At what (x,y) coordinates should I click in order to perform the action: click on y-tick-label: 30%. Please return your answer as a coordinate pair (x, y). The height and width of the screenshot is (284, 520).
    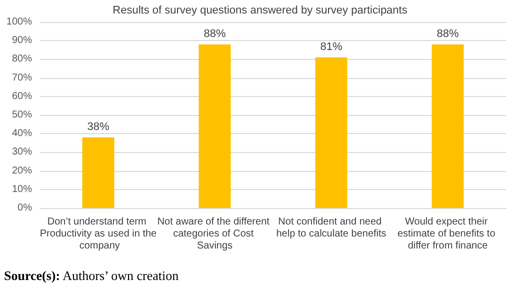
    Looking at the image, I should click on (22, 152).